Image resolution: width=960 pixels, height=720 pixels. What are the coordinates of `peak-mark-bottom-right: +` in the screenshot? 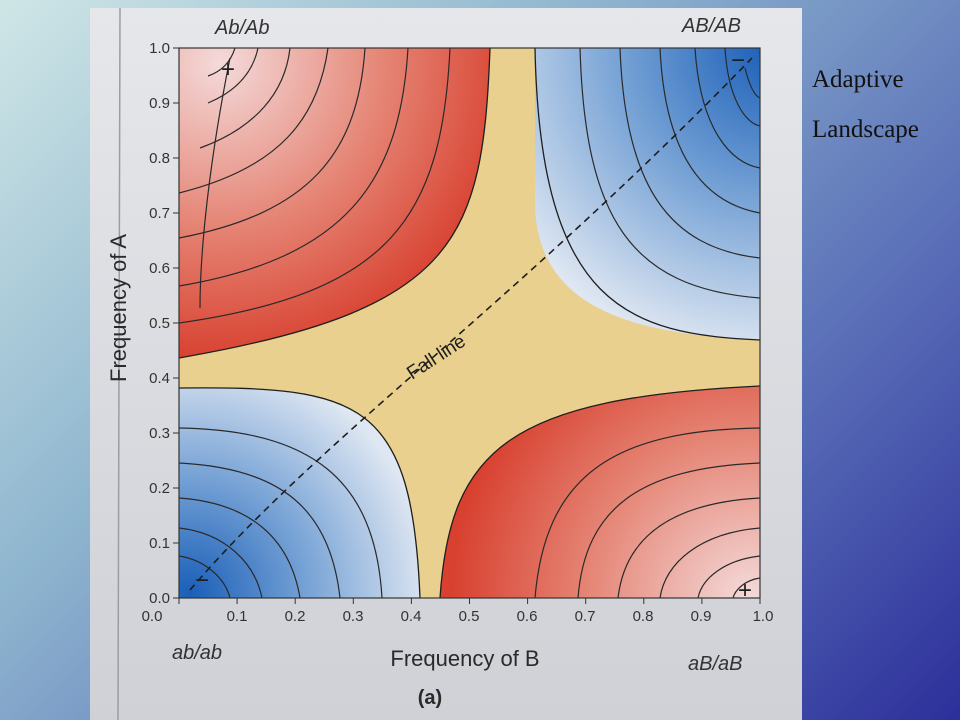 It's located at (745, 590).